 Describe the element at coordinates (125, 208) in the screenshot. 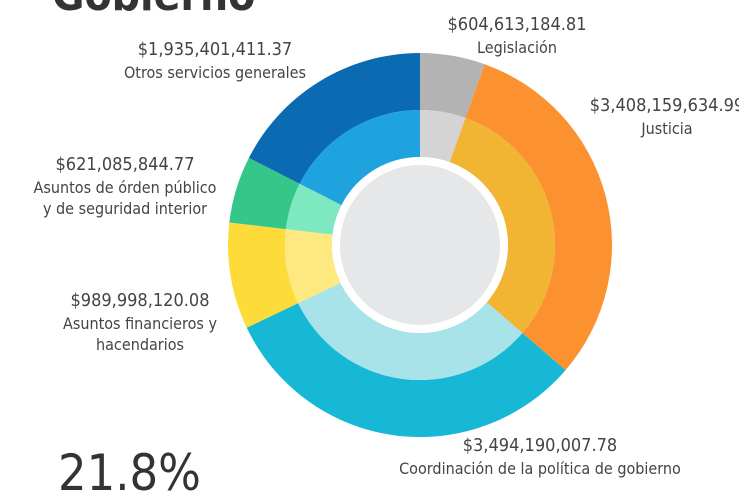

I see `category-label: y de seguridad interior` at that location.